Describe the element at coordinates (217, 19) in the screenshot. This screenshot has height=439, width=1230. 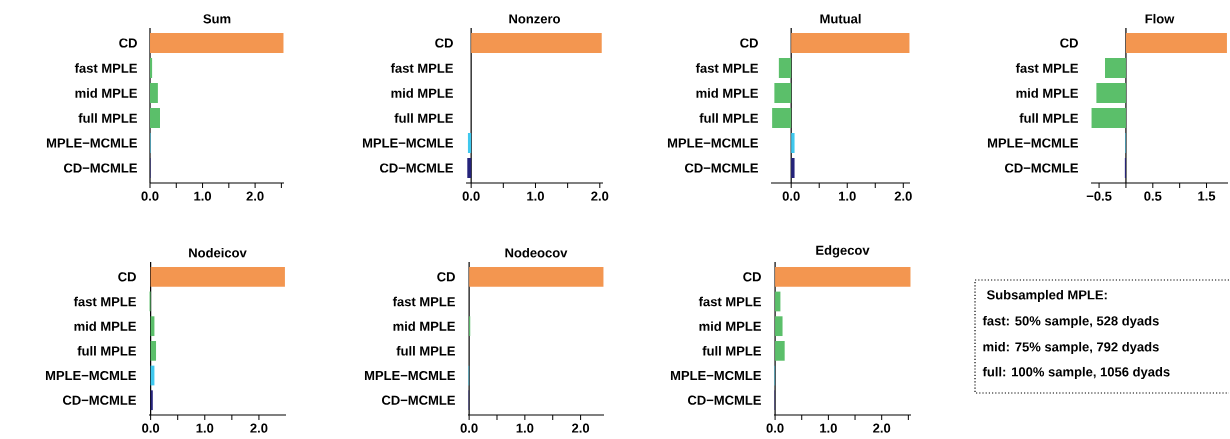
I see `chart-title: Sum` at that location.